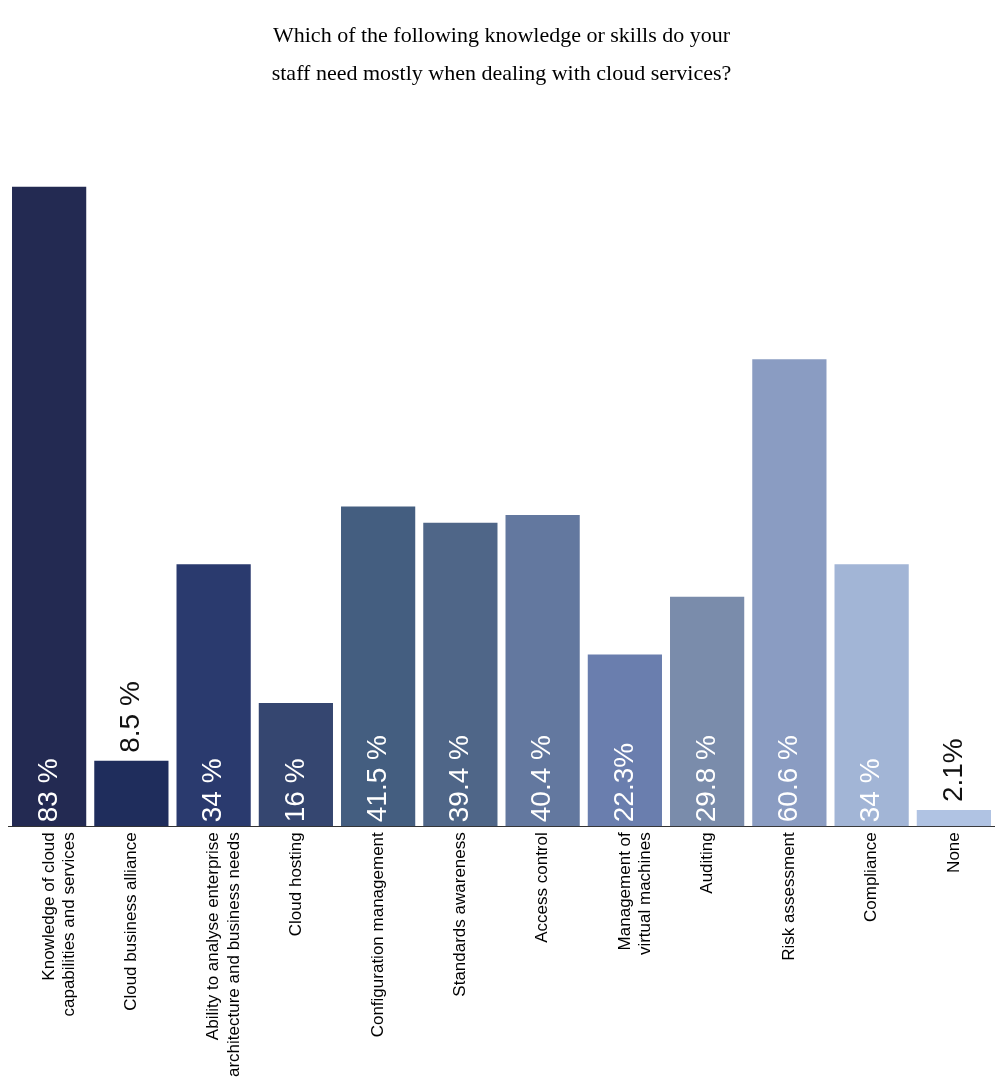 The width and height of the screenshot is (1003, 1091). I want to click on data-label: 16 %, so click(294, 790).